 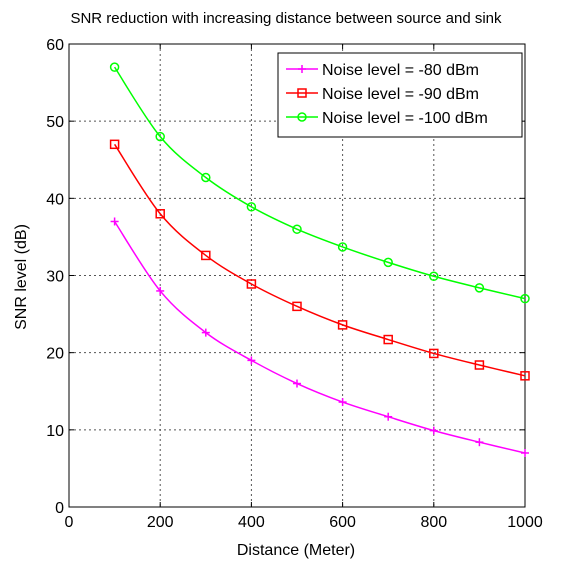 What do you see at coordinates (296, 550) in the screenshot?
I see `x-axis-label: Distance (Meter)` at bounding box center [296, 550].